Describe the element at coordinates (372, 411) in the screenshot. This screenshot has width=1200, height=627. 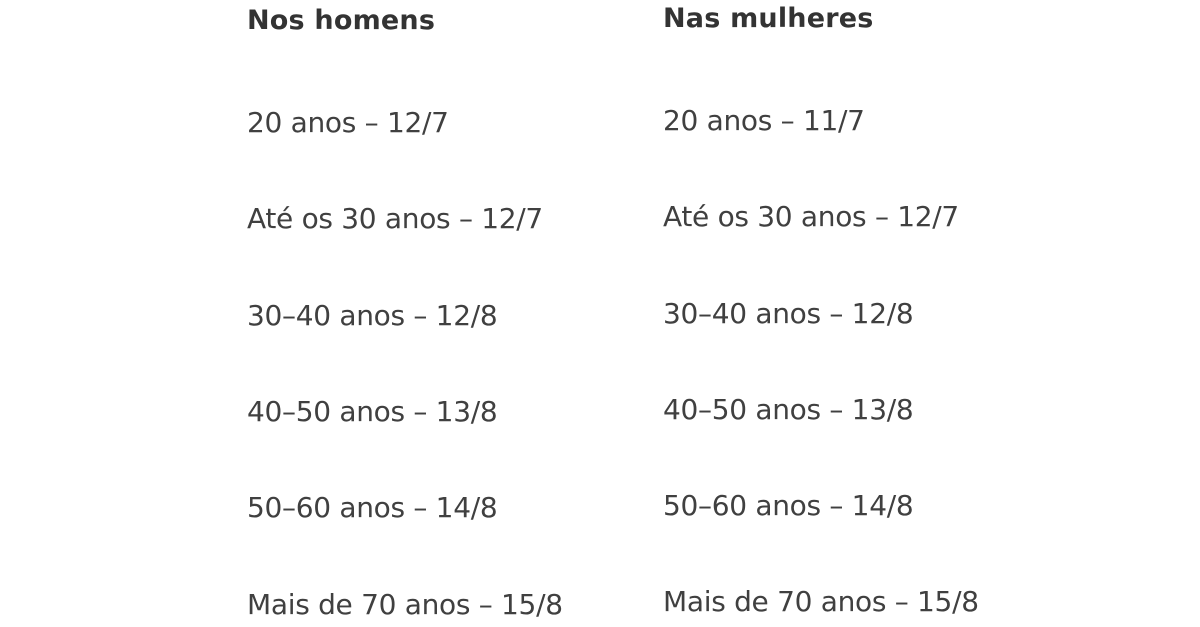
I see `men-entry-40-50: 40–50 anos – 13/8` at that location.